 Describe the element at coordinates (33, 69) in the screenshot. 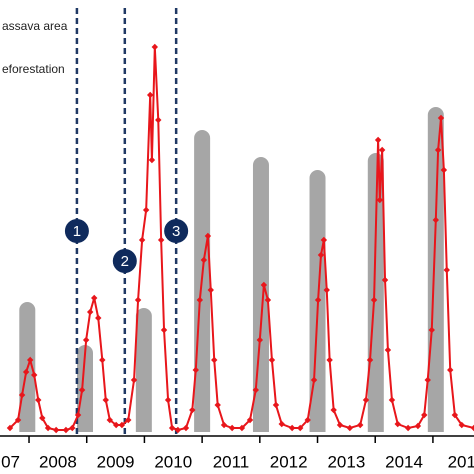

I see `legend-label: eforestation` at that location.